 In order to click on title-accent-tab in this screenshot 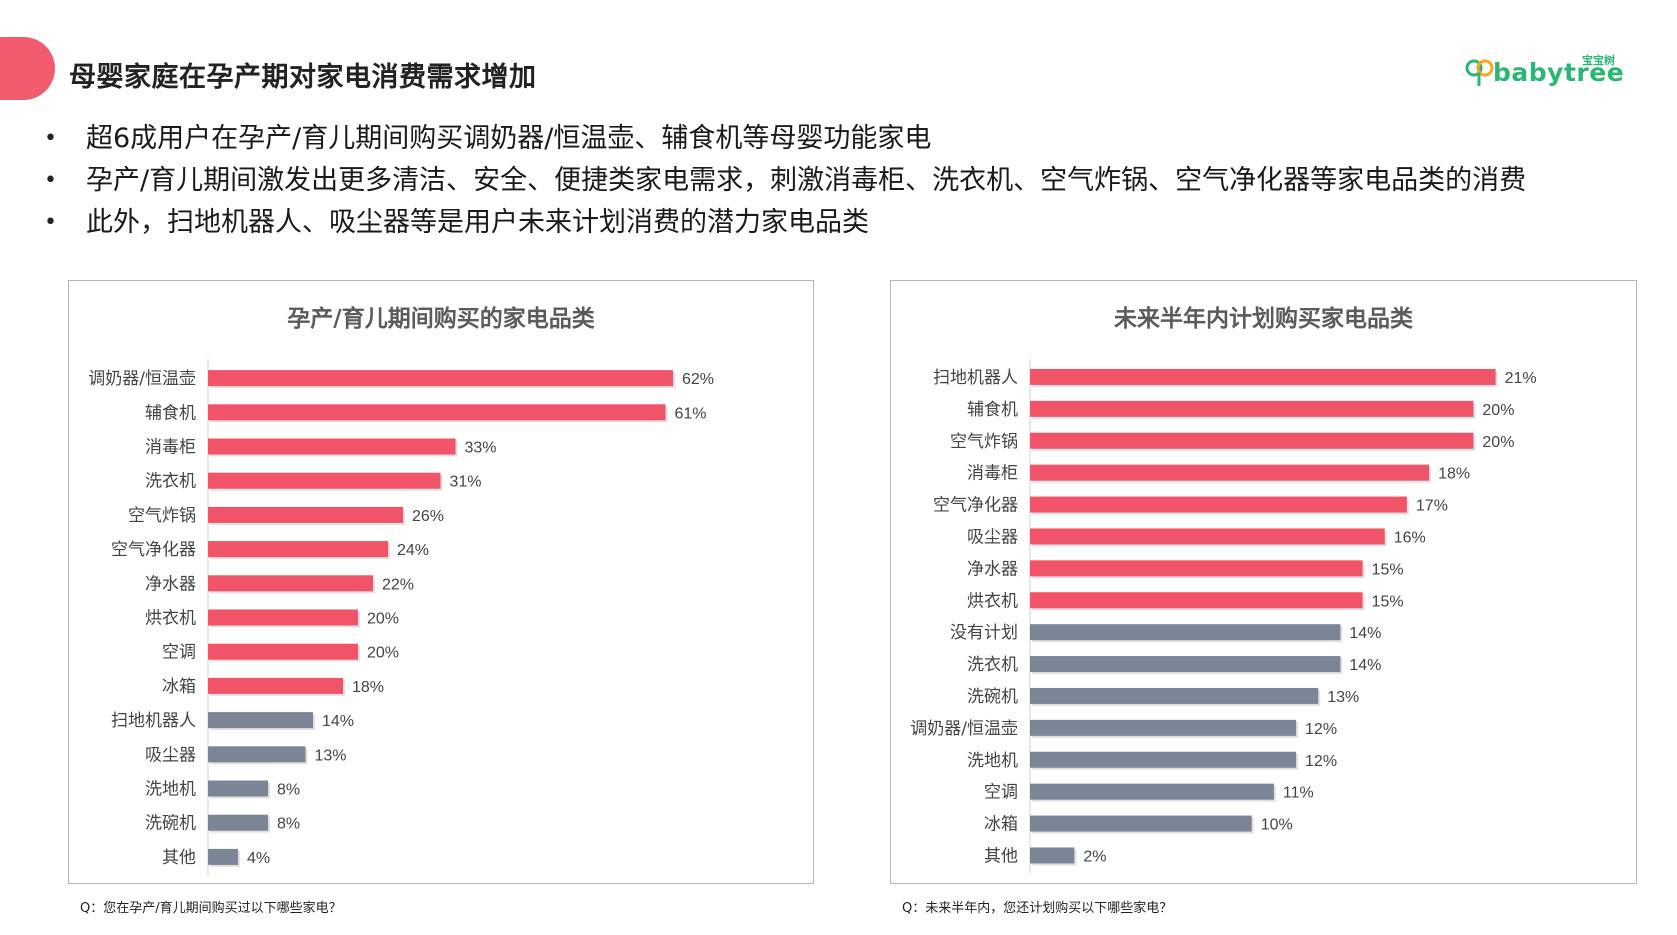, I will do `click(27, 68)`.